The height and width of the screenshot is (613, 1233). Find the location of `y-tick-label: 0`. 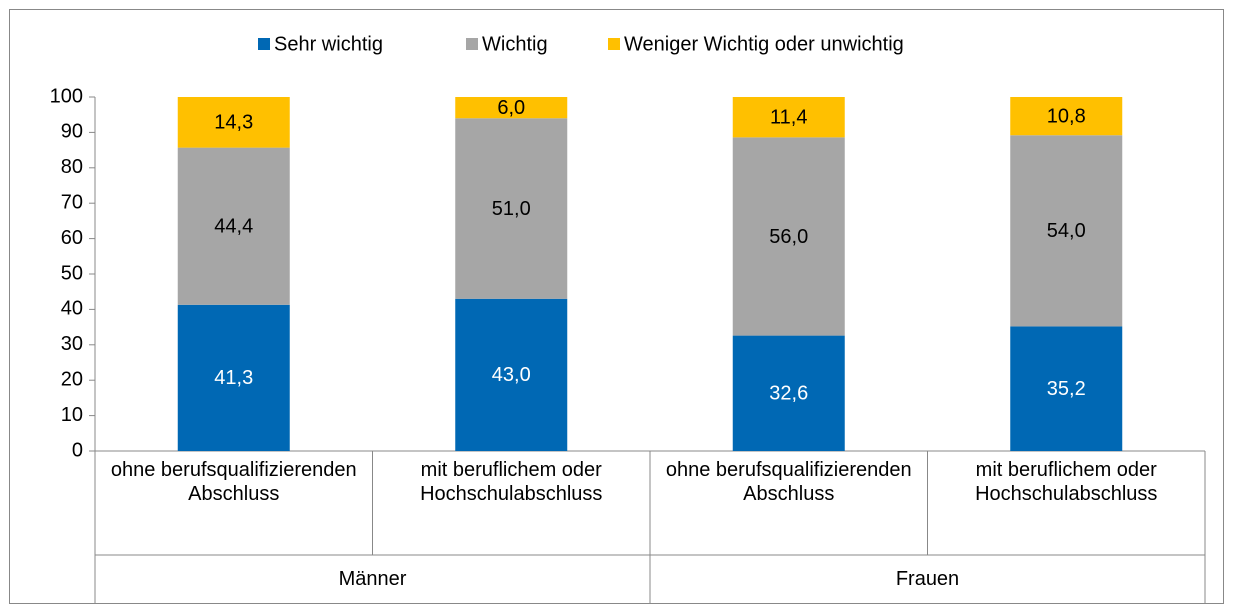

y-tick-label: 0 is located at coordinates (77, 450).